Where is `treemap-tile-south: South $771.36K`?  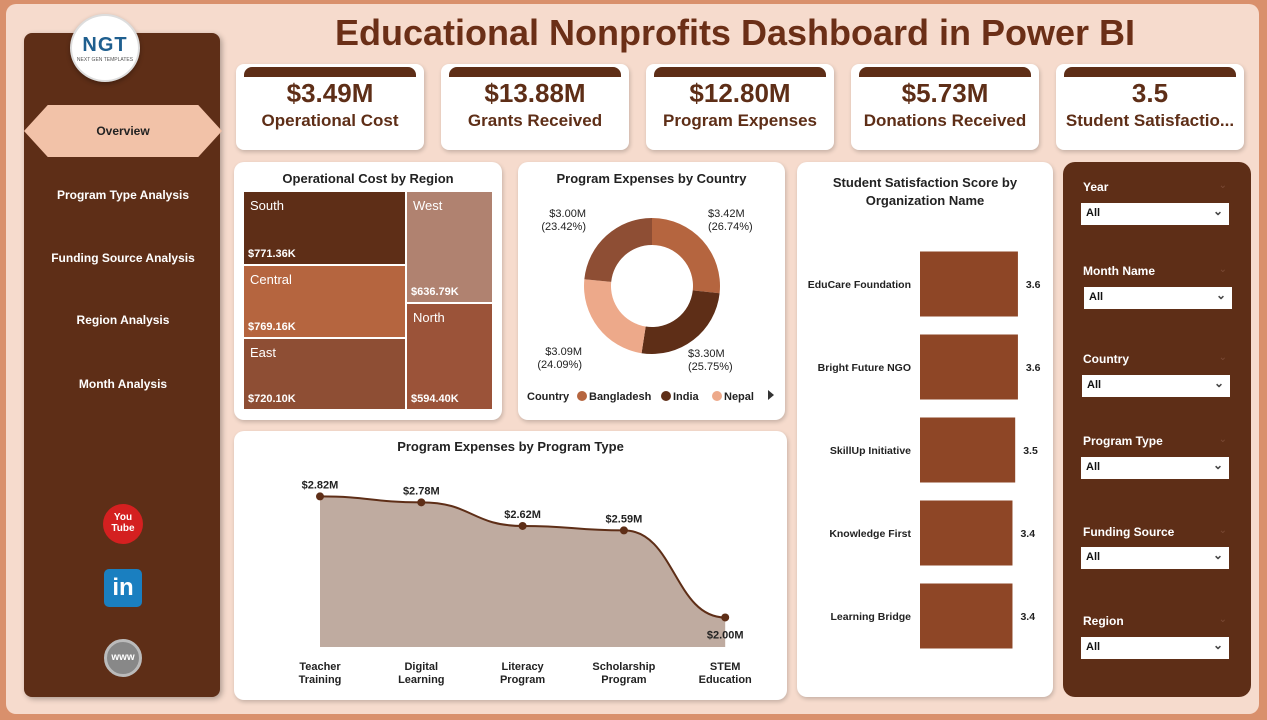
treemap-tile-south: South $771.36K is located at coordinates (324, 228).